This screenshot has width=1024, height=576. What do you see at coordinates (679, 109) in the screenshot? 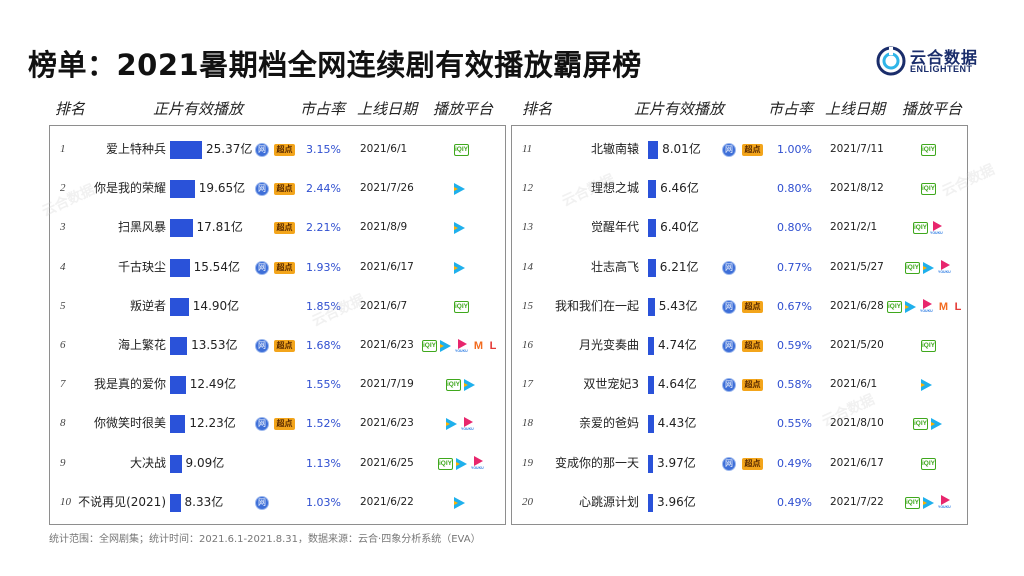
I see `header-play-right: 正片有效播放` at bounding box center [679, 109].